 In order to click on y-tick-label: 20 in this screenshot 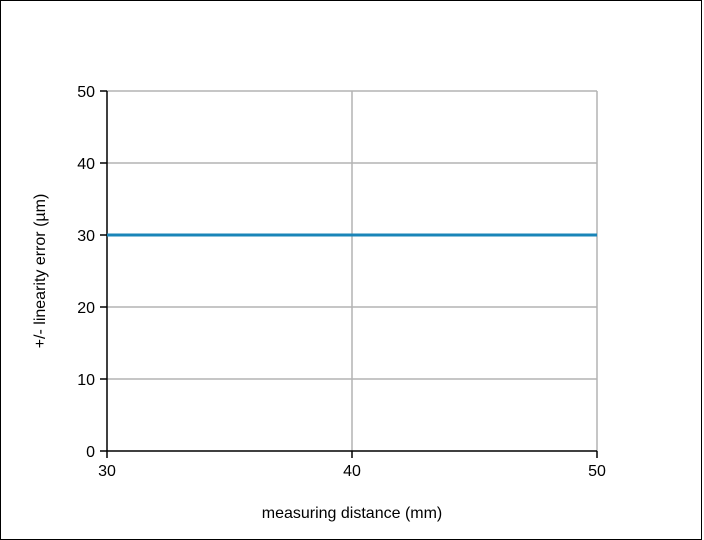, I will do `click(86, 308)`.